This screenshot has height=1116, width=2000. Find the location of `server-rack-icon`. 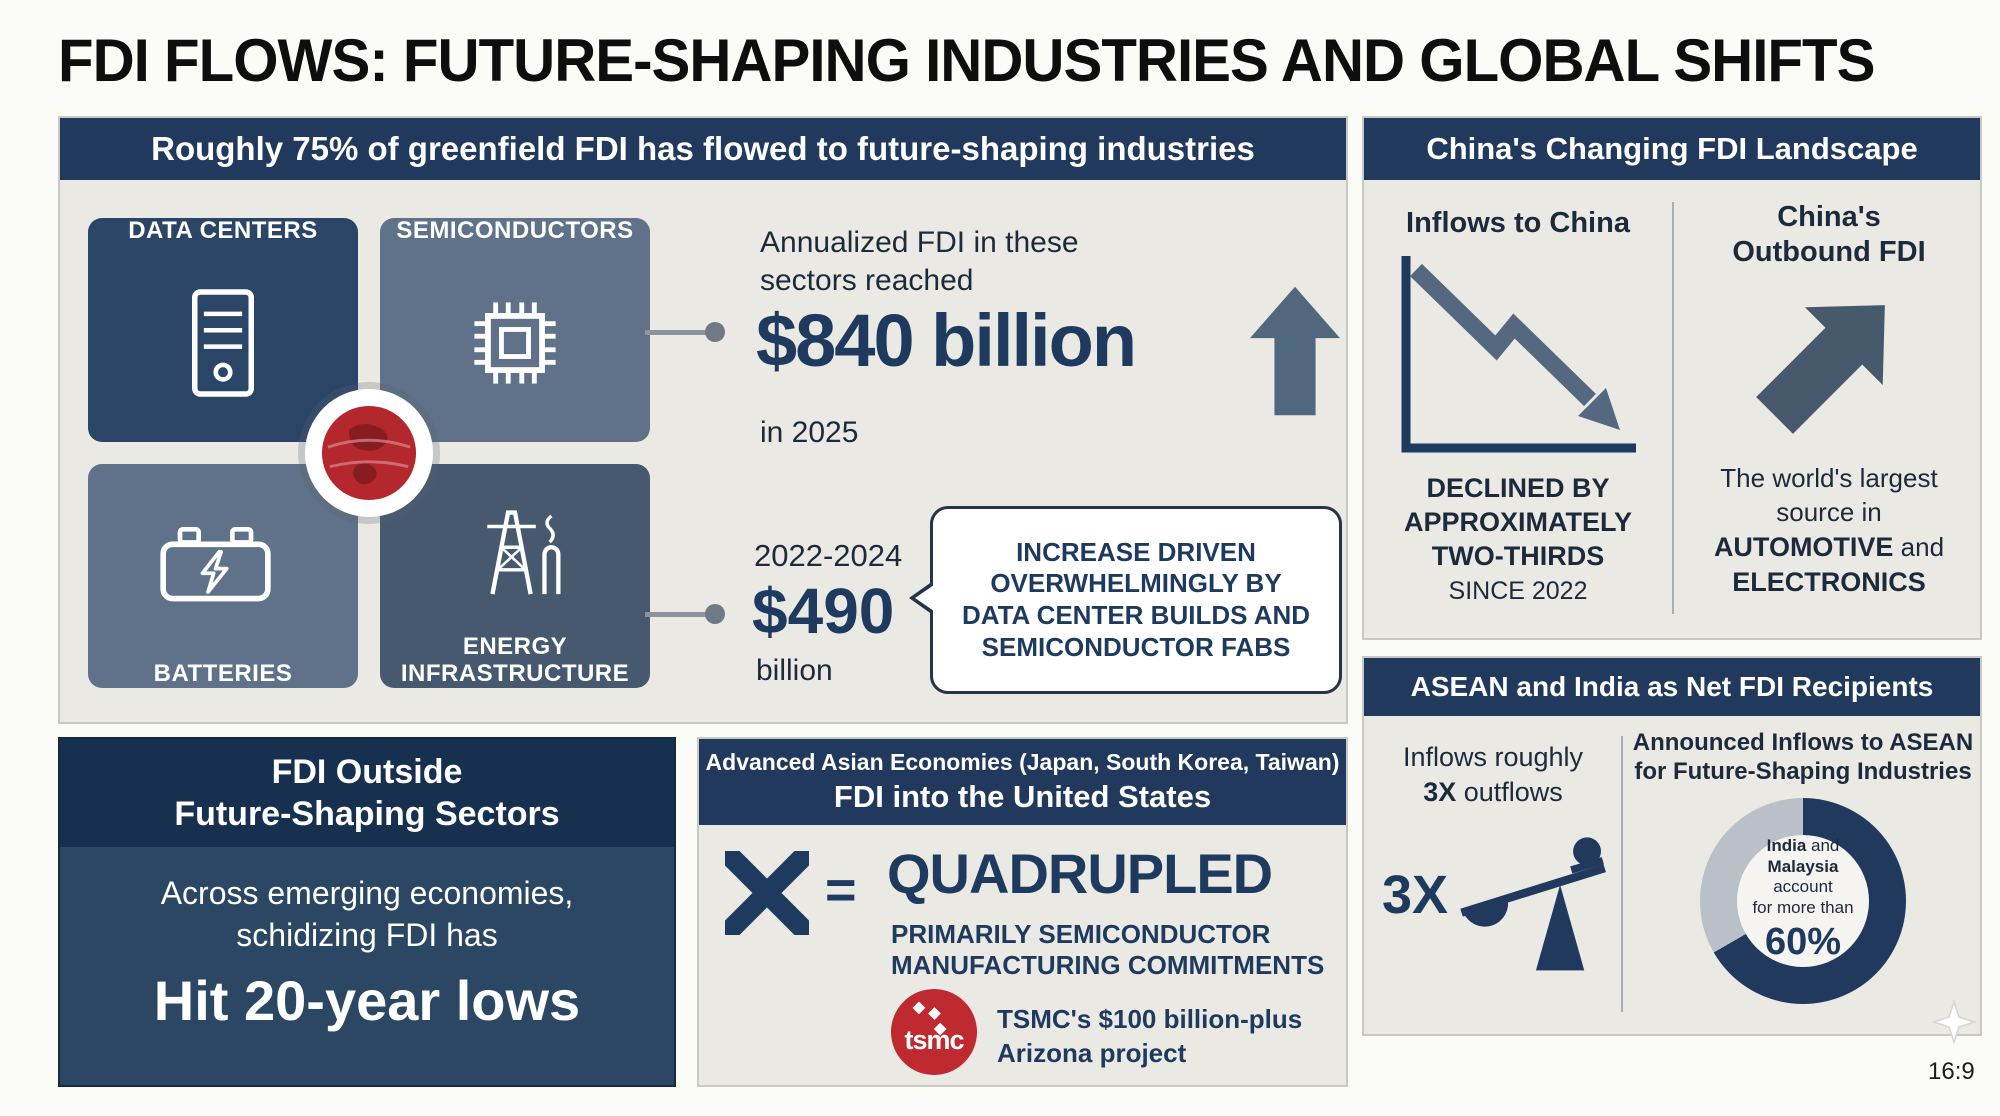

server-rack-icon is located at coordinates (223, 343).